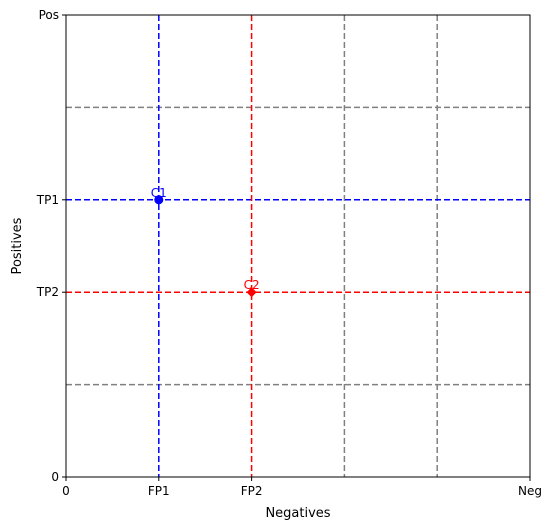 This screenshot has height=530, width=554. What do you see at coordinates (302, 487) in the screenshot?
I see `x-axis-ticks: 0 FP1 FP2 Neg` at bounding box center [302, 487].